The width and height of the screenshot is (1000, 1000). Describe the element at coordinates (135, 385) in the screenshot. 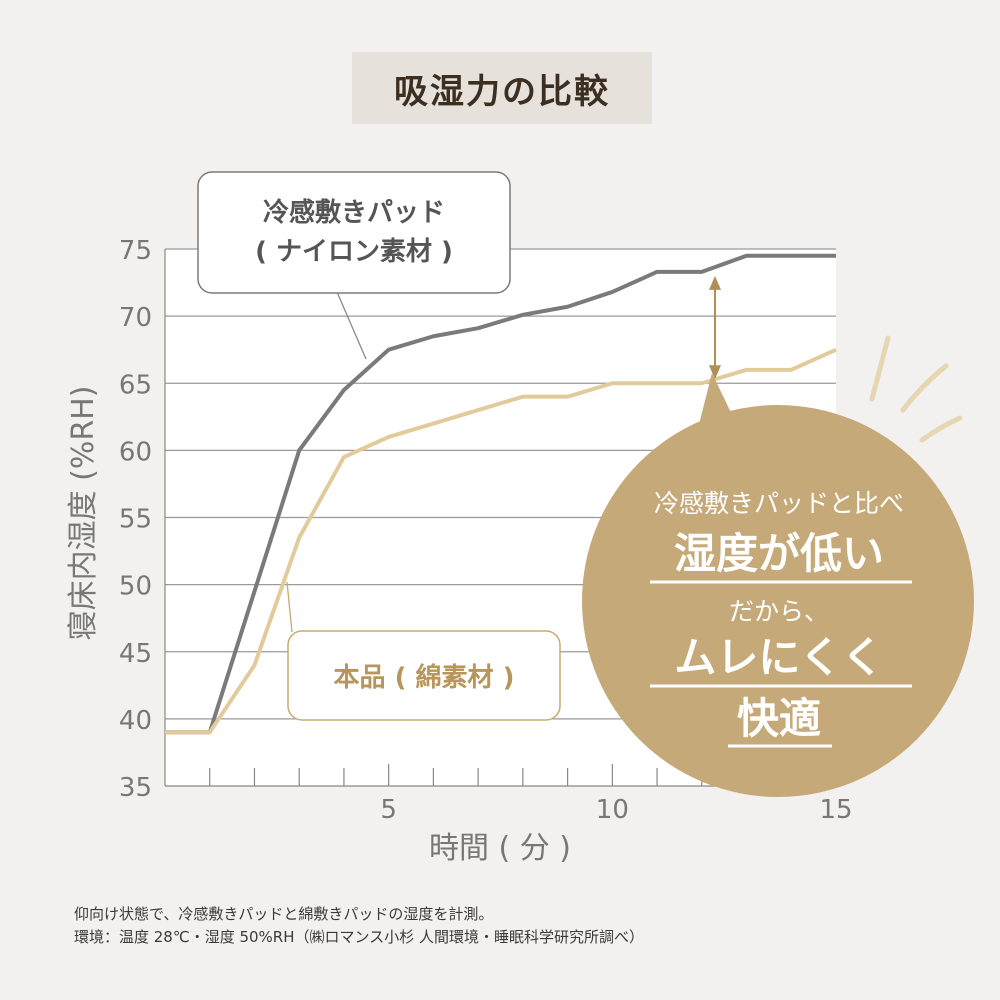

I see `y-tick-label-65: 65` at that location.